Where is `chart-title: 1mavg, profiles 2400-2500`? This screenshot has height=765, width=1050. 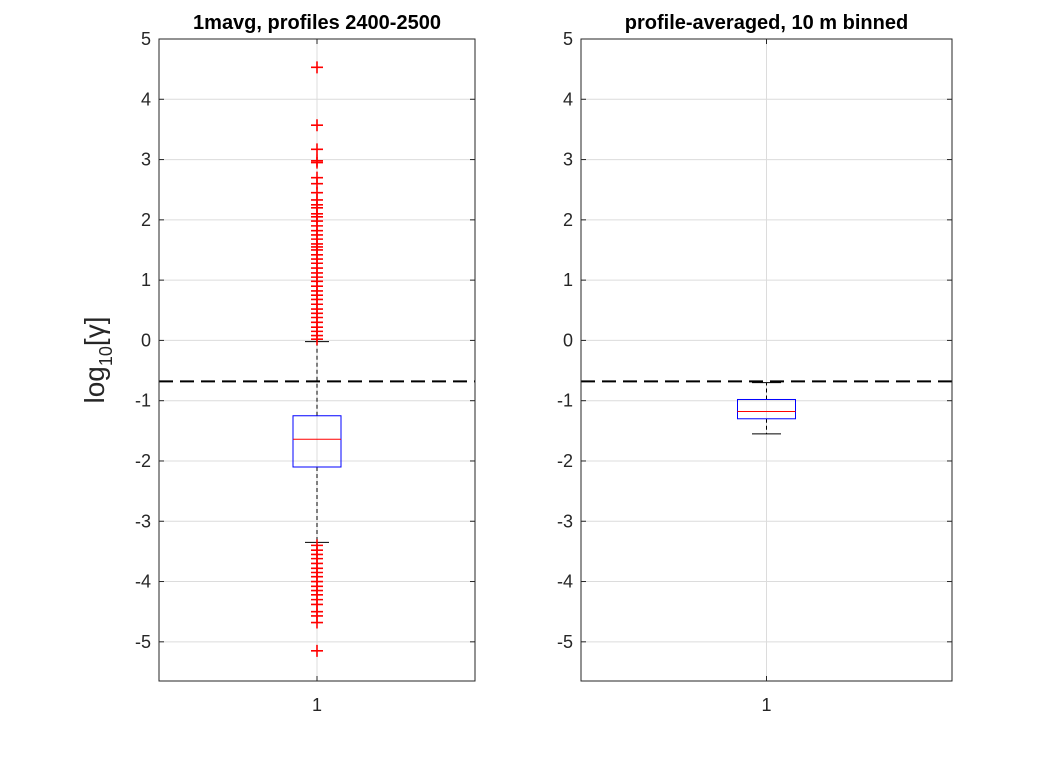 chart-title: 1mavg, profiles 2400-2500 is located at coordinates (317, 23).